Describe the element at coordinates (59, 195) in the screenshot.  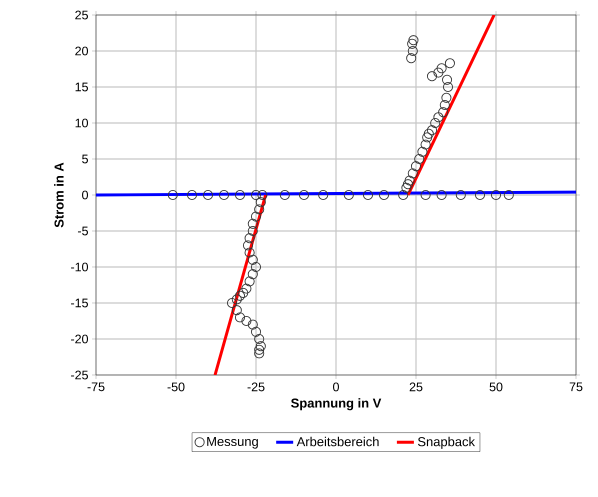
I see `y-axis-title: Strom in A` at that location.